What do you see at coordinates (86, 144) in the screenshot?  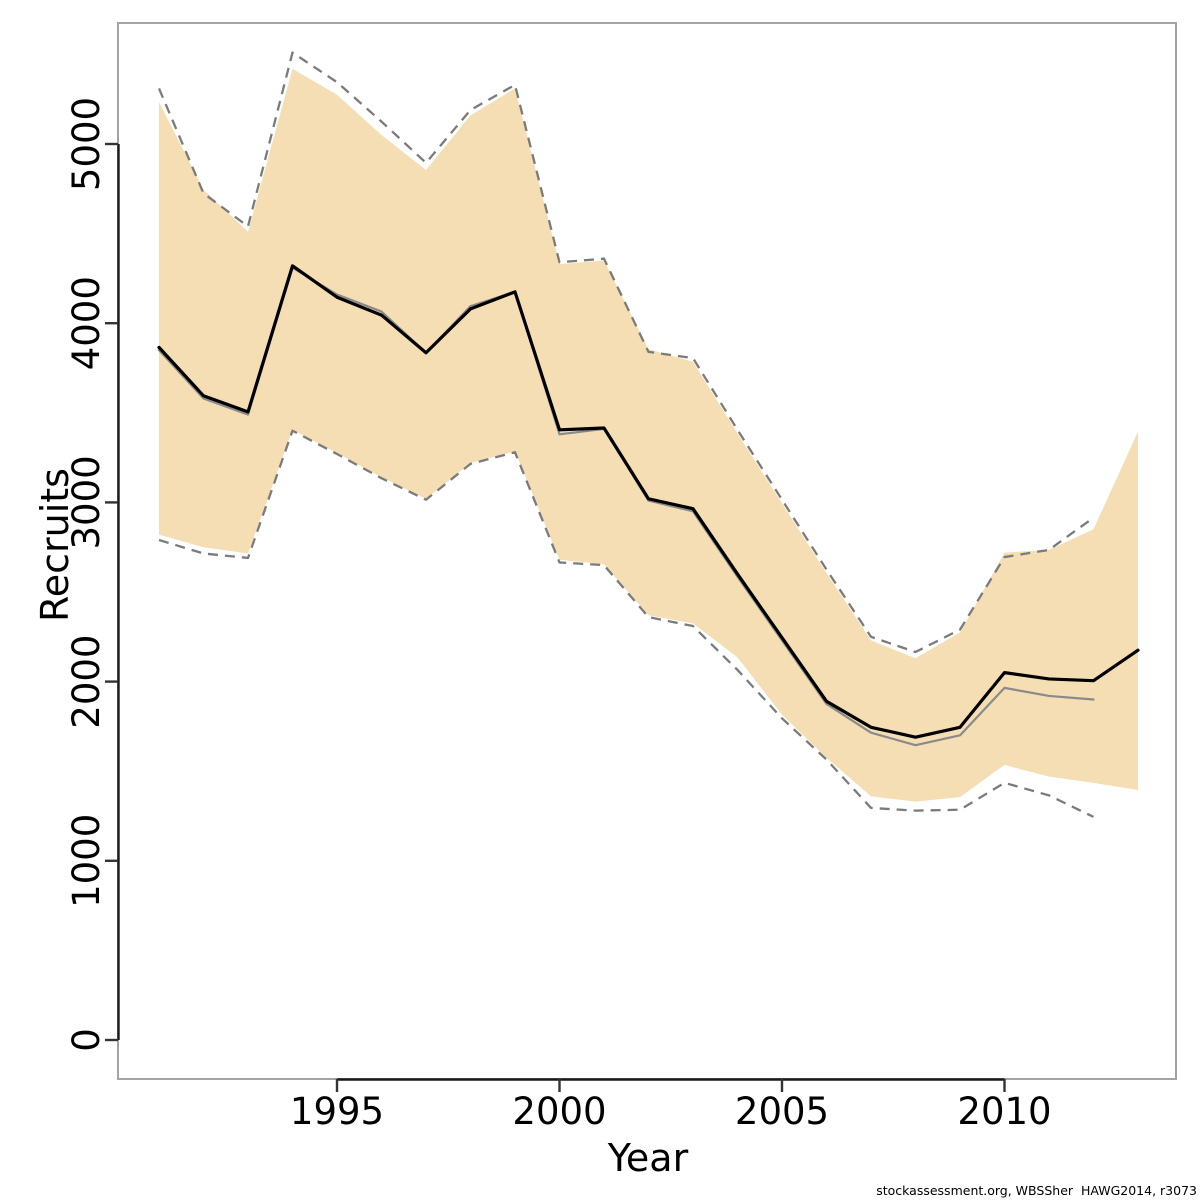 I see `y-tick-label: 5000` at bounding box center [86, 144].